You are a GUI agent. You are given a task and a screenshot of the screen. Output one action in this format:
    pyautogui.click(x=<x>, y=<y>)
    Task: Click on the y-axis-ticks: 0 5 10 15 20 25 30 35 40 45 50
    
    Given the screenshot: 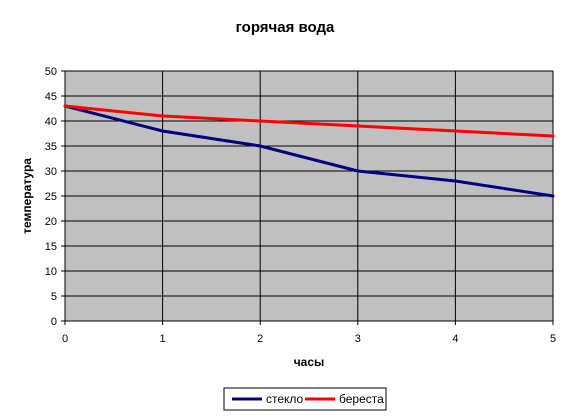 What is the action you would take?
    pyautogui.click(x=55, y=197)
    